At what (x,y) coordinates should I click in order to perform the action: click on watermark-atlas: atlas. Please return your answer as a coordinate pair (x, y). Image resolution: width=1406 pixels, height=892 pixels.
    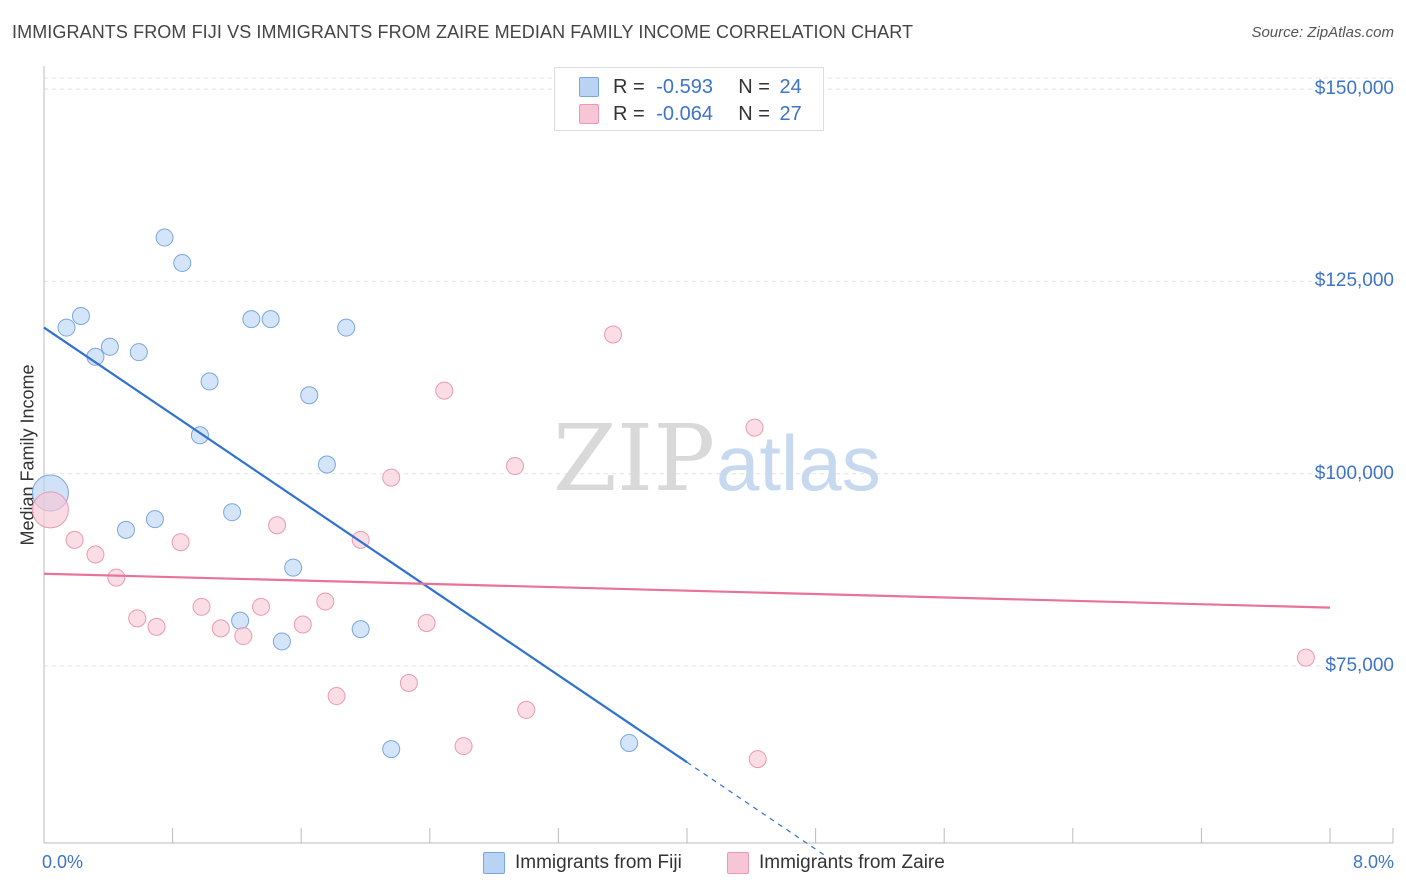
    Looking at the image, I should click on (798, 463).